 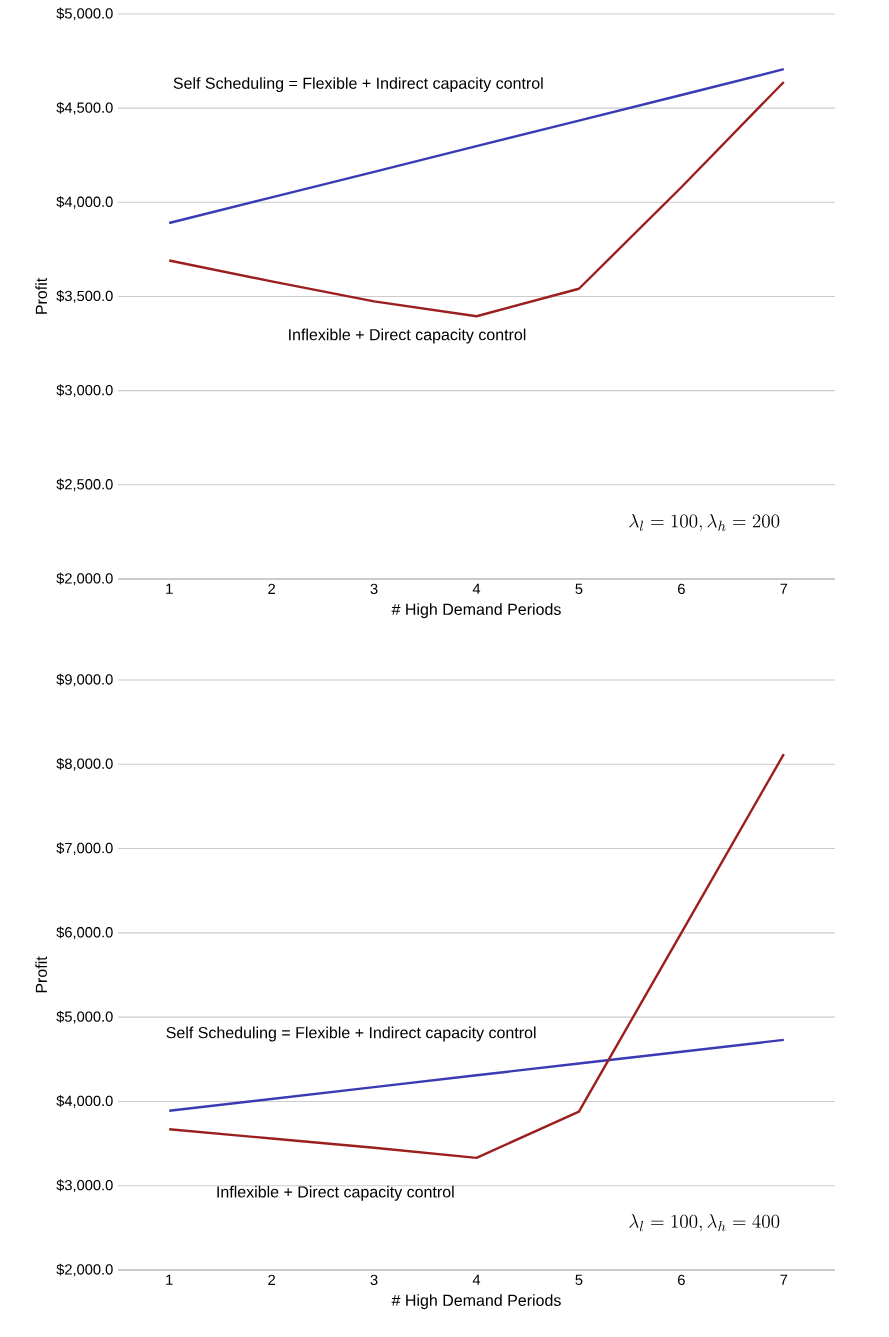 What do you see at coordinates (358, 85) in the screenshot?
I see `text: Self Scheduling = Flexible + Indirect capacity control` at bounding box center [358, 85].